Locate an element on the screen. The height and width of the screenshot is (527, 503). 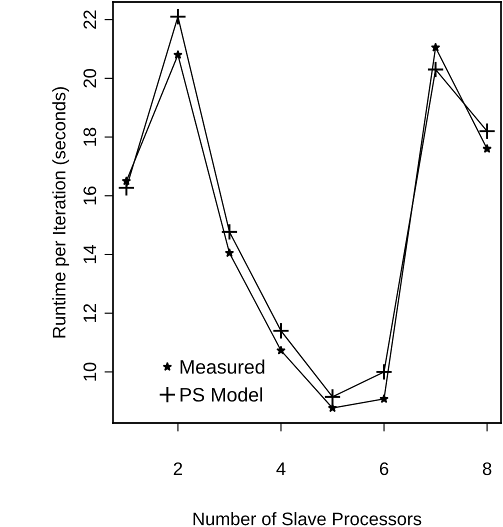
y-tick-label: 22 is located at coordinates (89, 19).